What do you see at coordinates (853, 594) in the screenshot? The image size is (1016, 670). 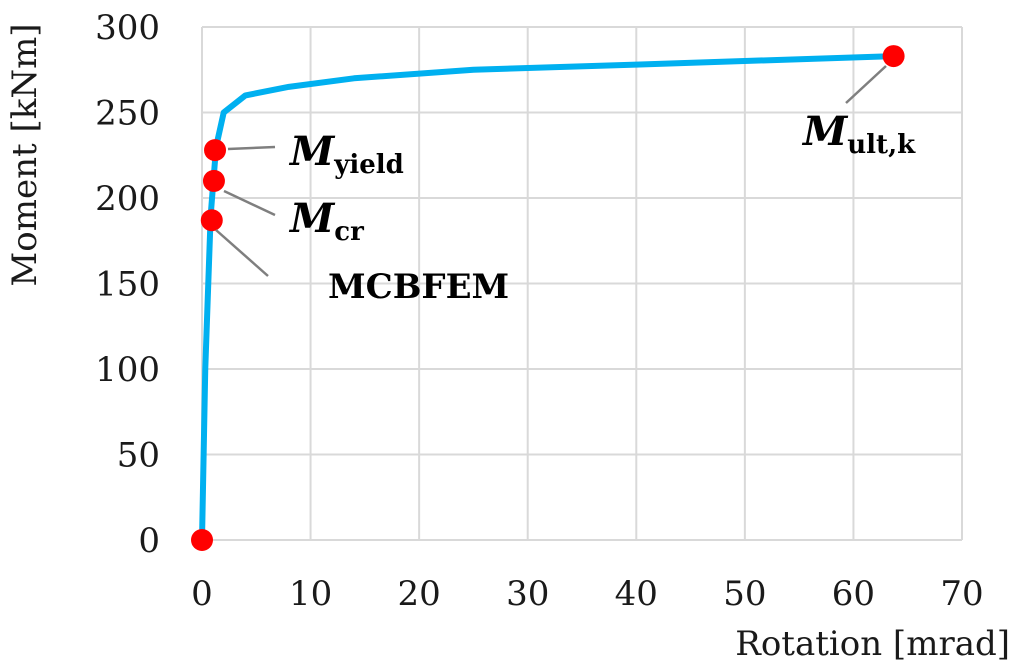 I see `x-tick-label: 60` at bounding box center [853, 594].